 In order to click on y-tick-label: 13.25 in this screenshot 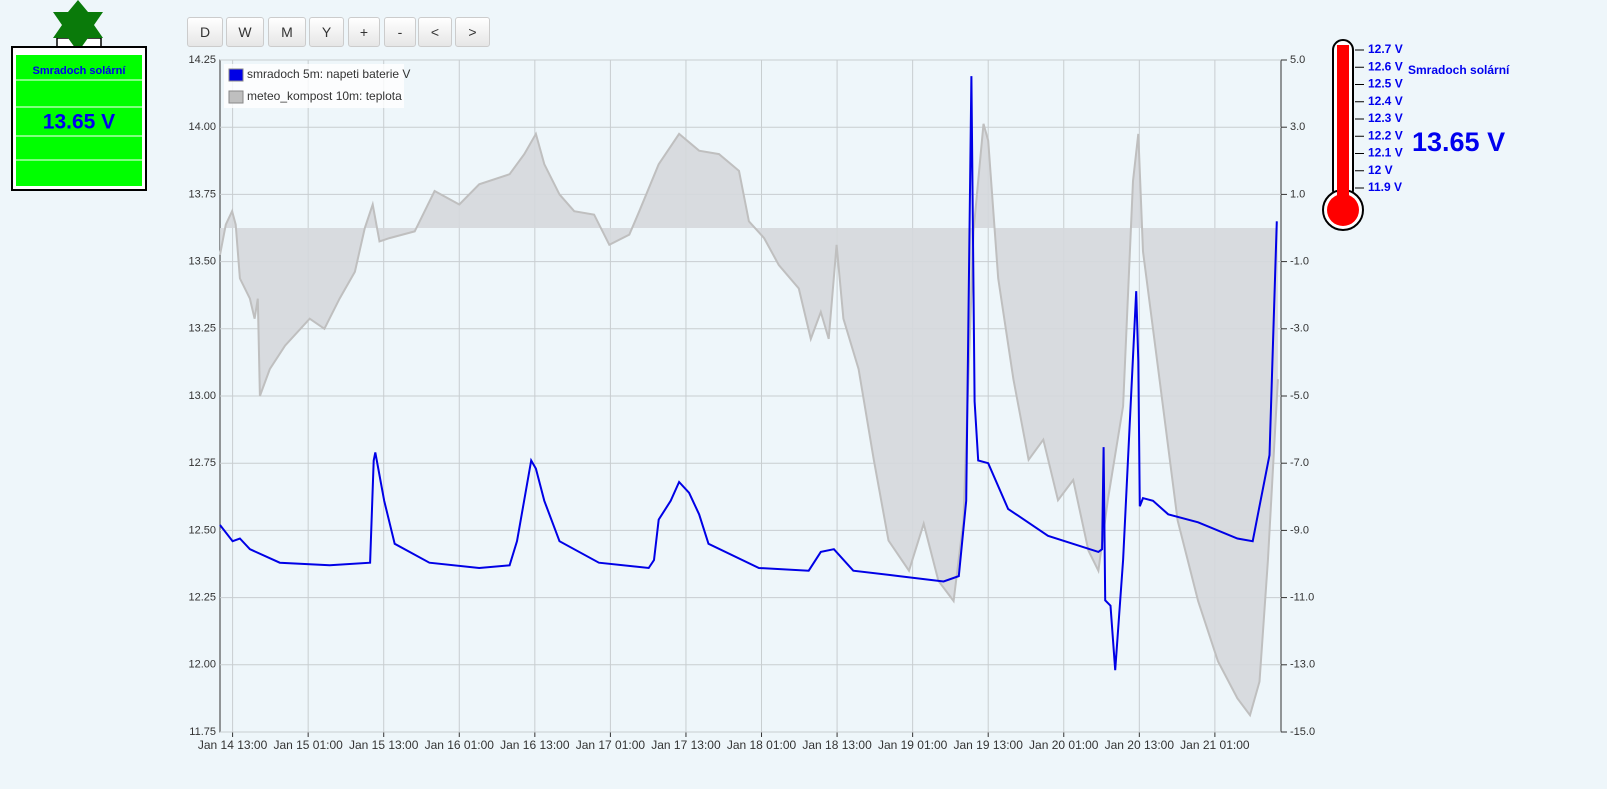, I will do `click(202, 329)`.